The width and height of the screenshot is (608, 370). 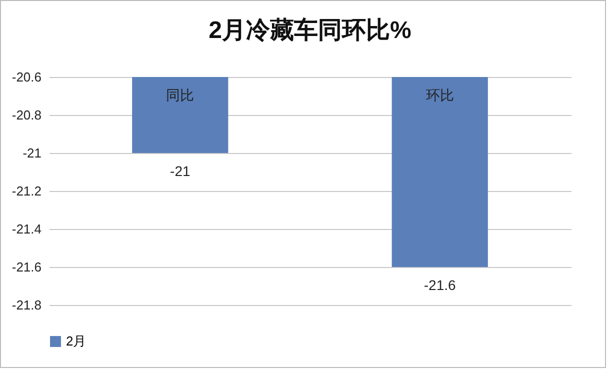 I want to click on x-tick-label: 环比, so click(x=440, y=95).